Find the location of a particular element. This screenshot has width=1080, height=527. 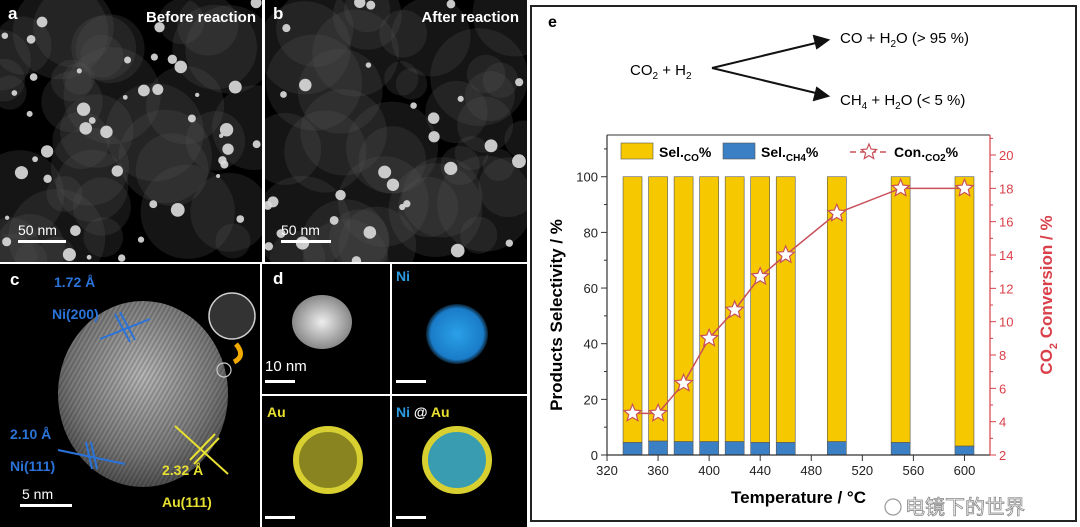

y-tick-label: 0 is located at coordinates (594, 455).